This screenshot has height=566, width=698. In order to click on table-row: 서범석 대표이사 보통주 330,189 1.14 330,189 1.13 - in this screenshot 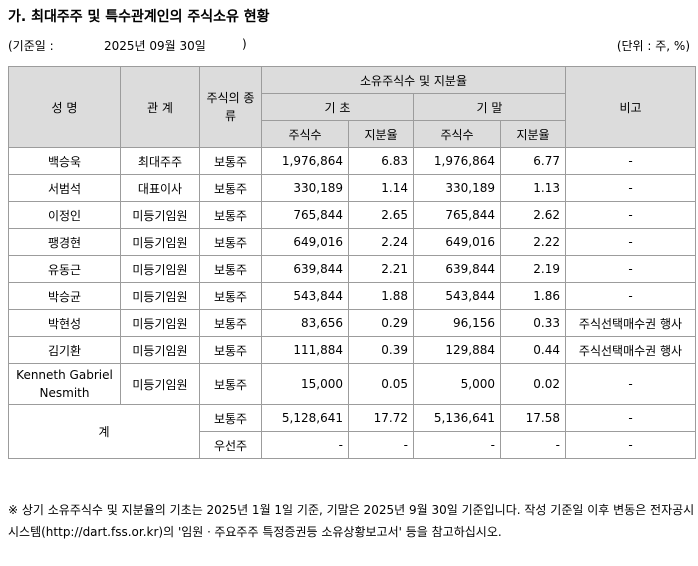, I will do `click(352, 188)`.